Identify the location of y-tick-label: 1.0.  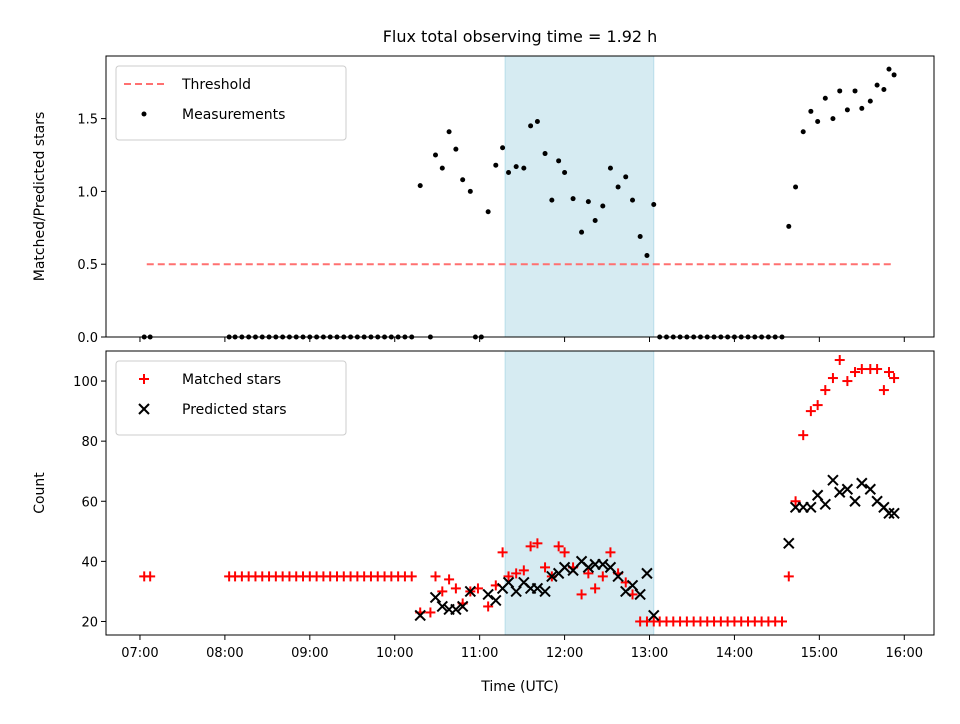
(87, 192).